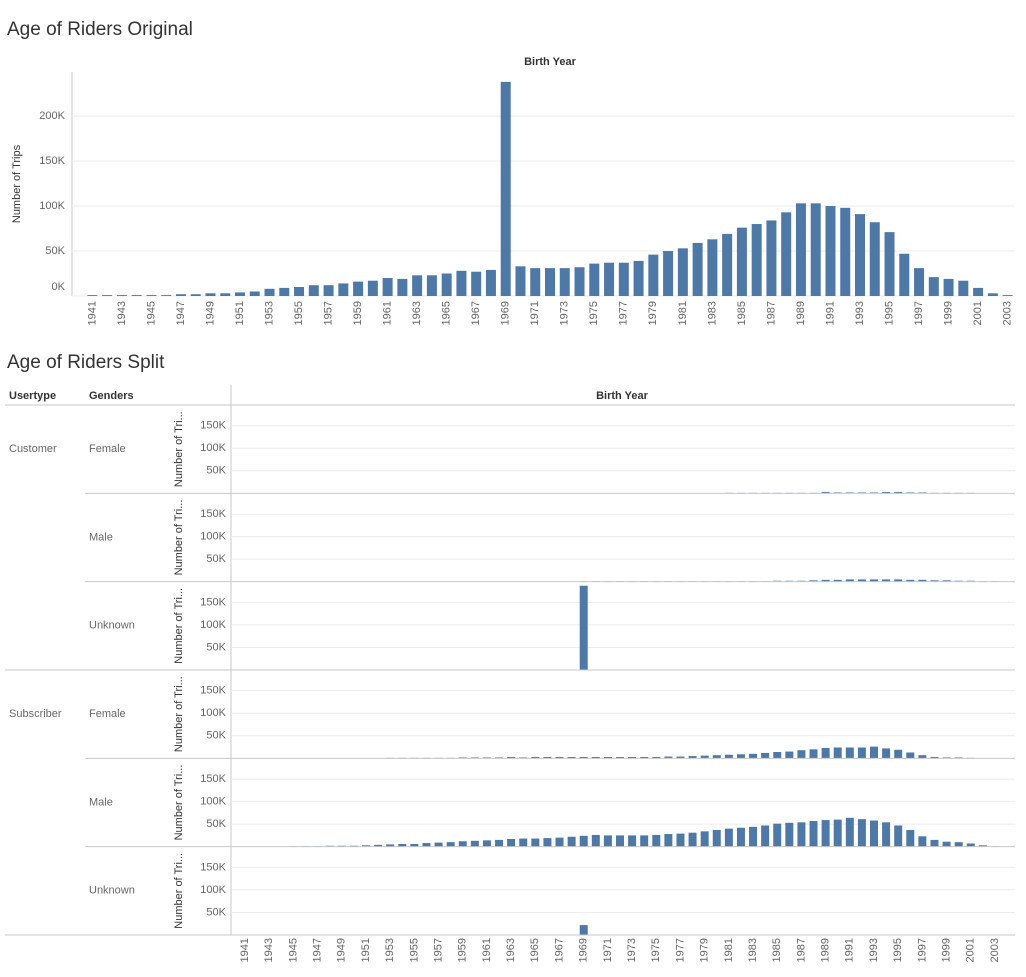 This screenshot has width=1026, height=977. What do you see at coordinates (59, 287) in the screenshot?
I see `y-tick-label: 0K` at bounding box center [59, 287].